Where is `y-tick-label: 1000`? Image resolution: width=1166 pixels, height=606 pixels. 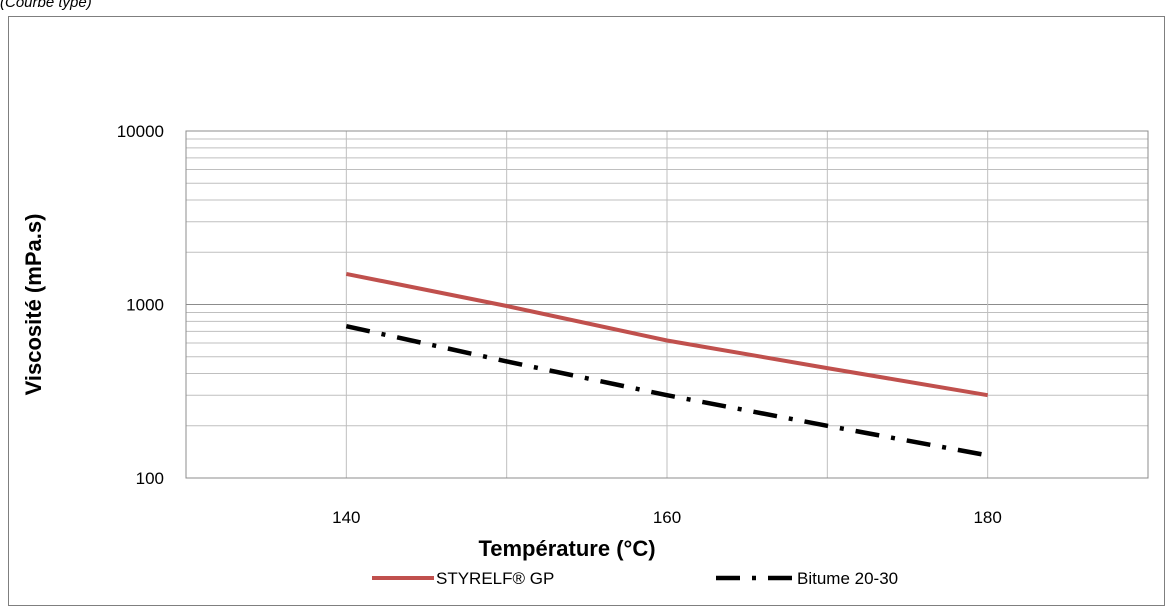
y-tick-label: 1000 is located at coordinates (145, 305).